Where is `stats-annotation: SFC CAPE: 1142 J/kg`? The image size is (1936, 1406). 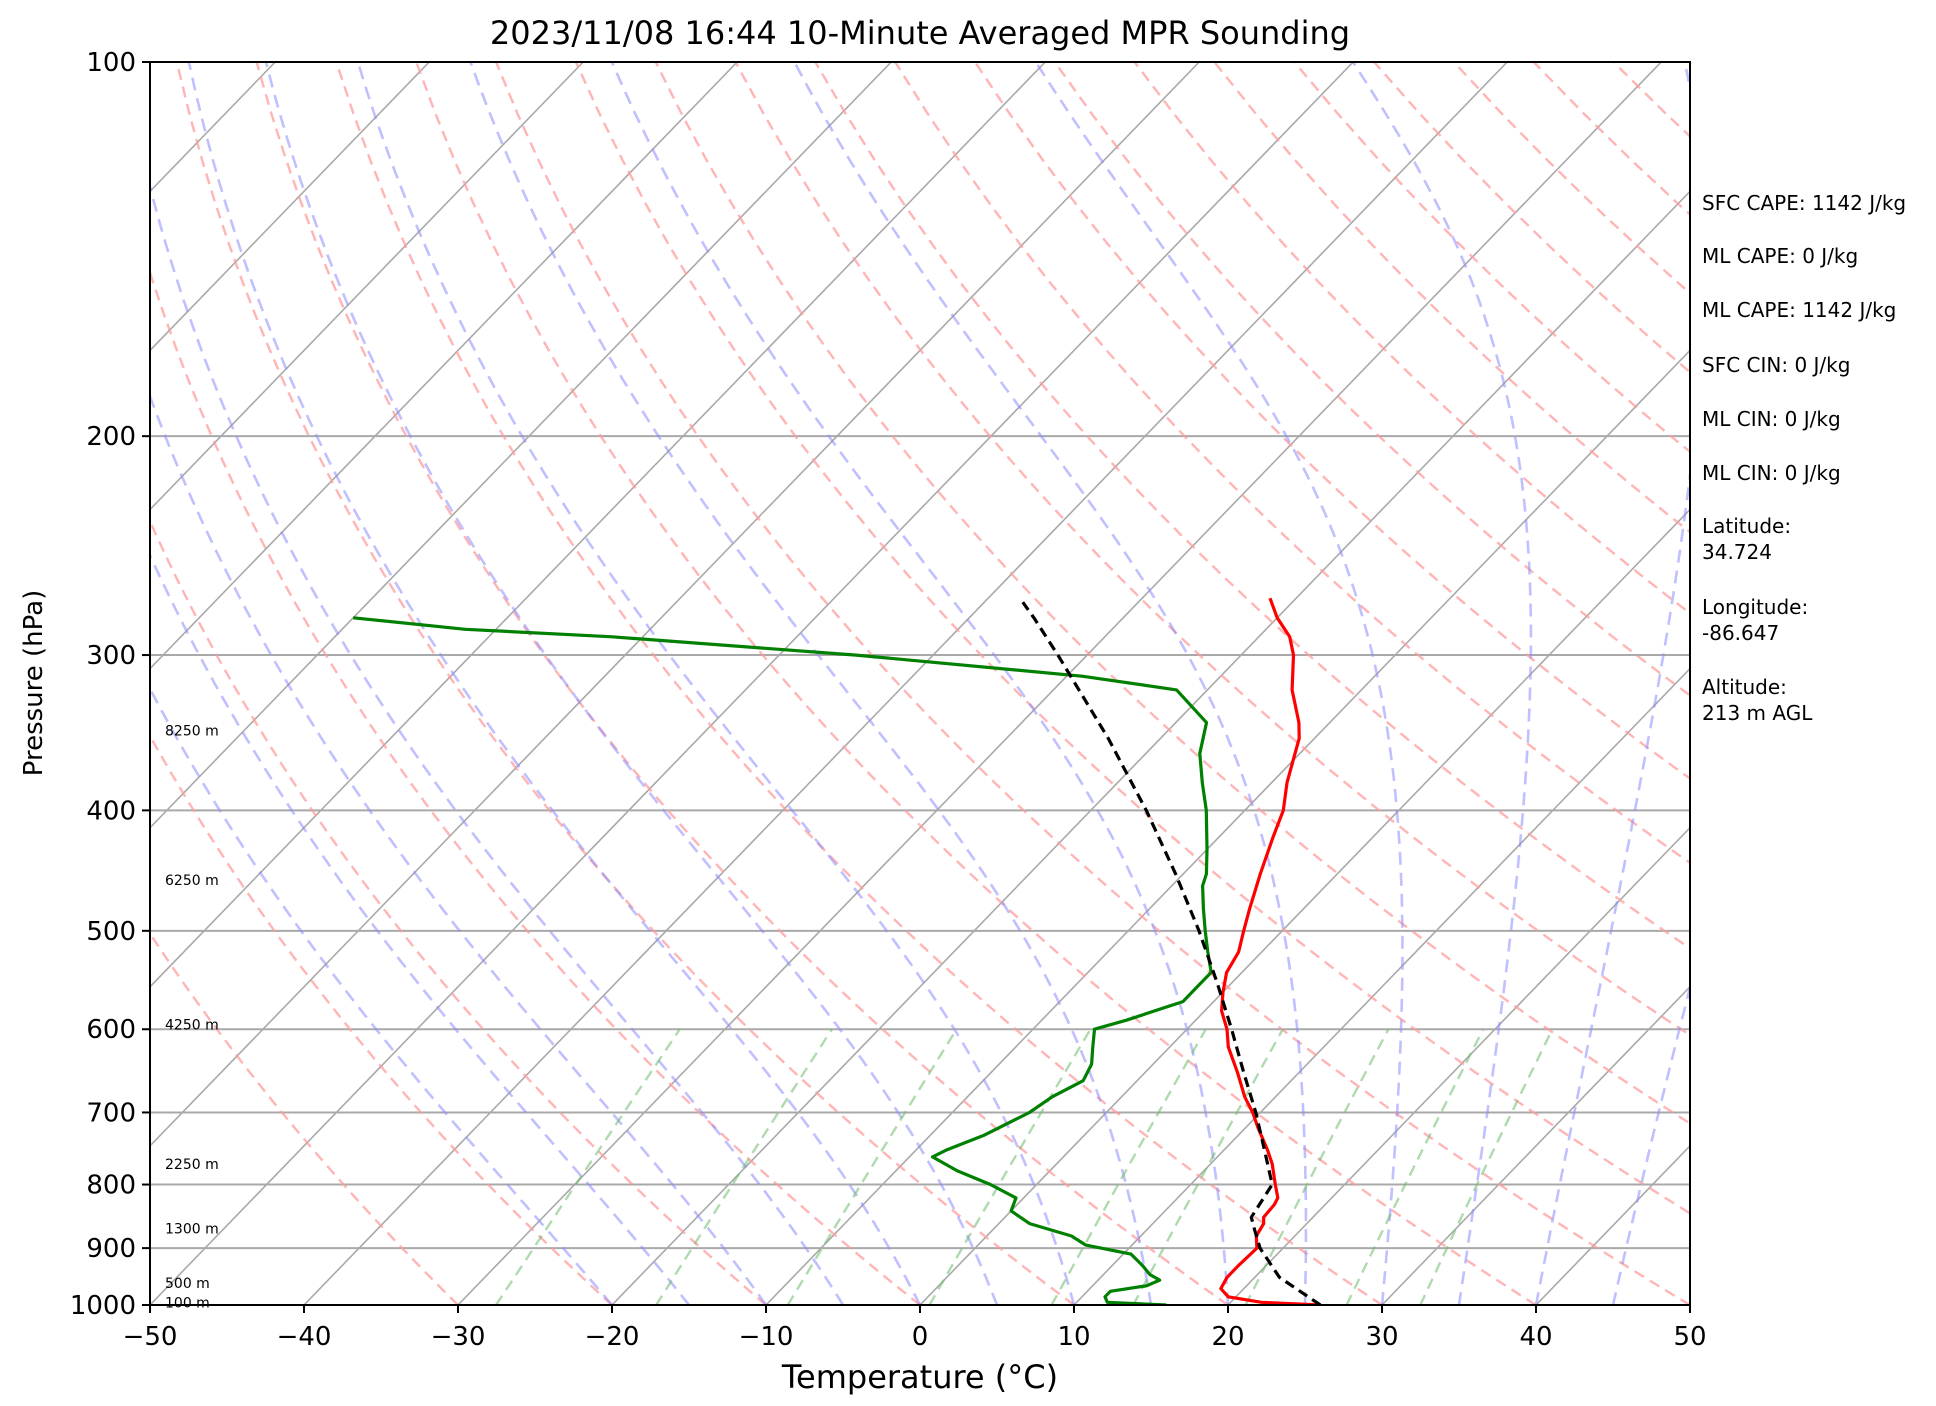 stats-annotation: SFC CAPE: 1142 J/kg is located at coordinates (1804, 203).